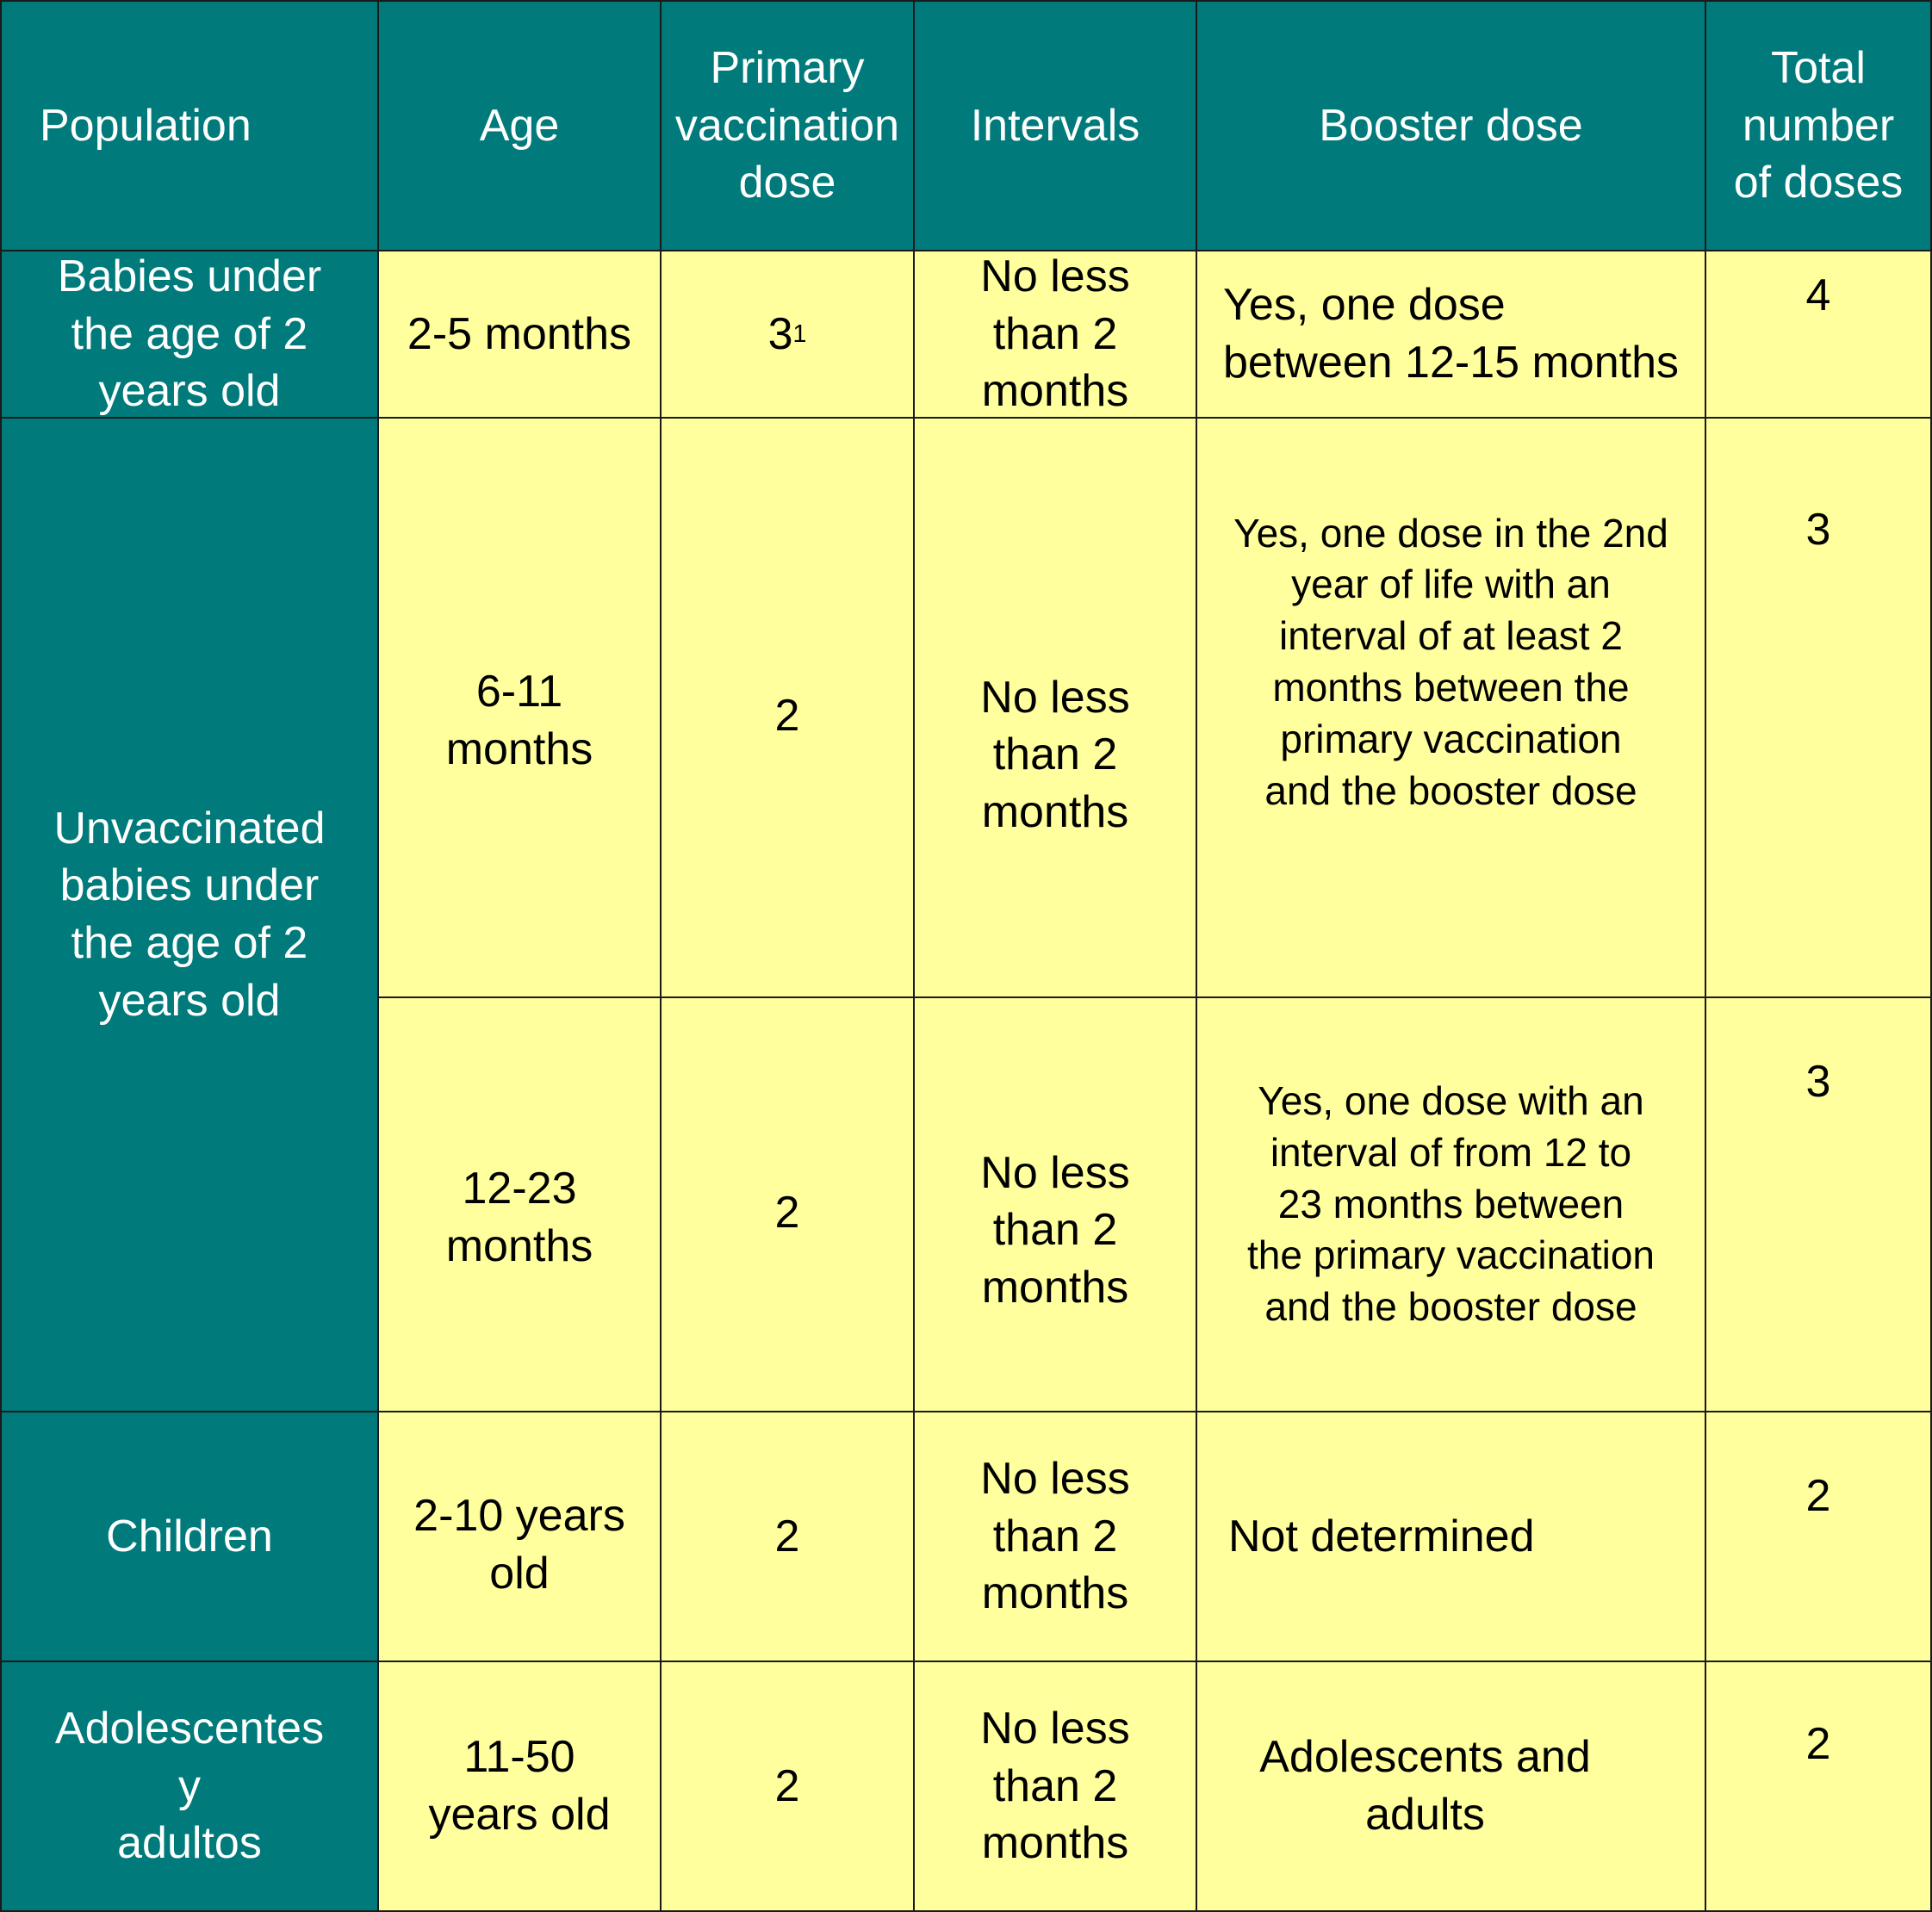 This screenshot has width=1932, height=1912. Describe the element at coordinates (519, 1536) in the screenshot. I see `row4-age: 2-10 years old` at that location.